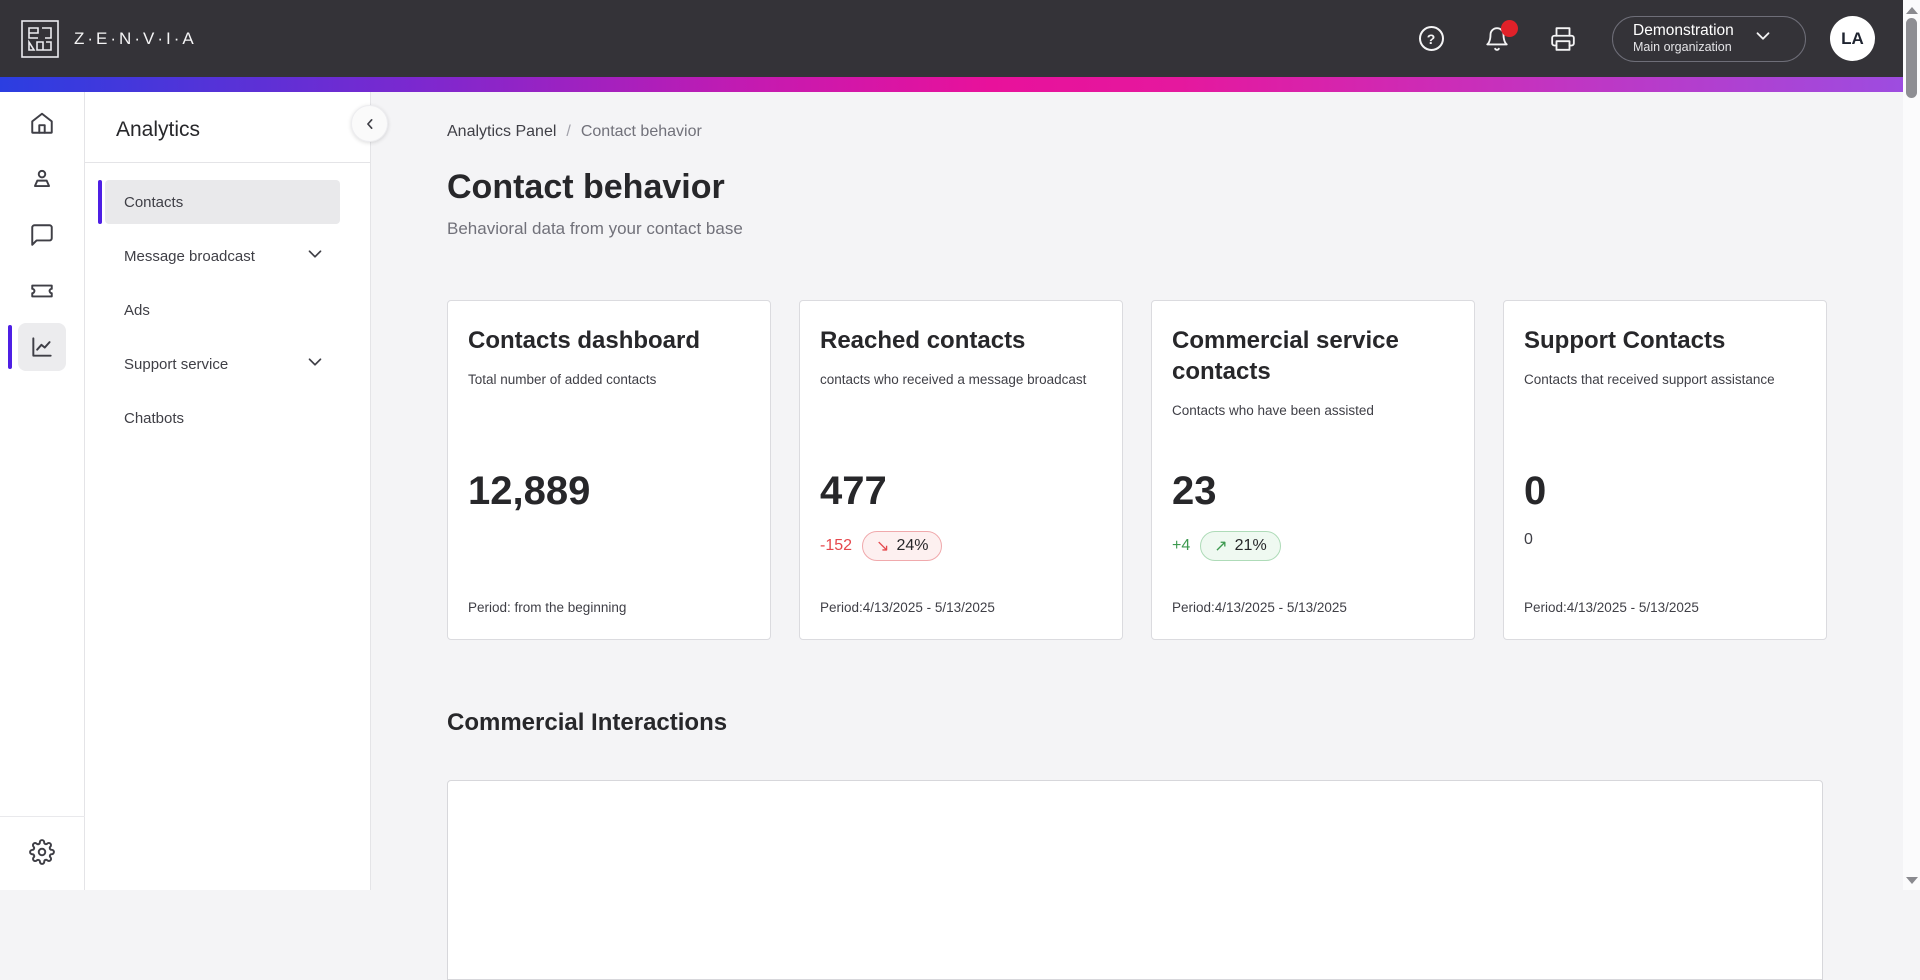  I want to click on chevron-left-icon, so click(369, 123).